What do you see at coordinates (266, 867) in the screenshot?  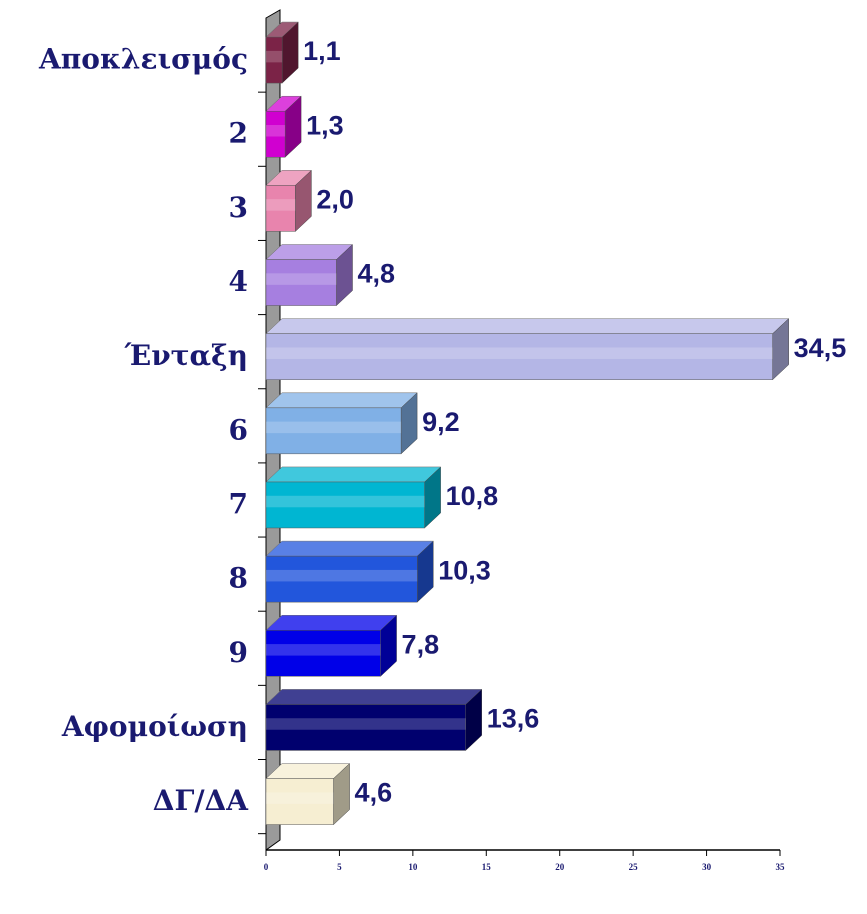 I see `x-tick-label: 0` at bounding box center [266, 867].